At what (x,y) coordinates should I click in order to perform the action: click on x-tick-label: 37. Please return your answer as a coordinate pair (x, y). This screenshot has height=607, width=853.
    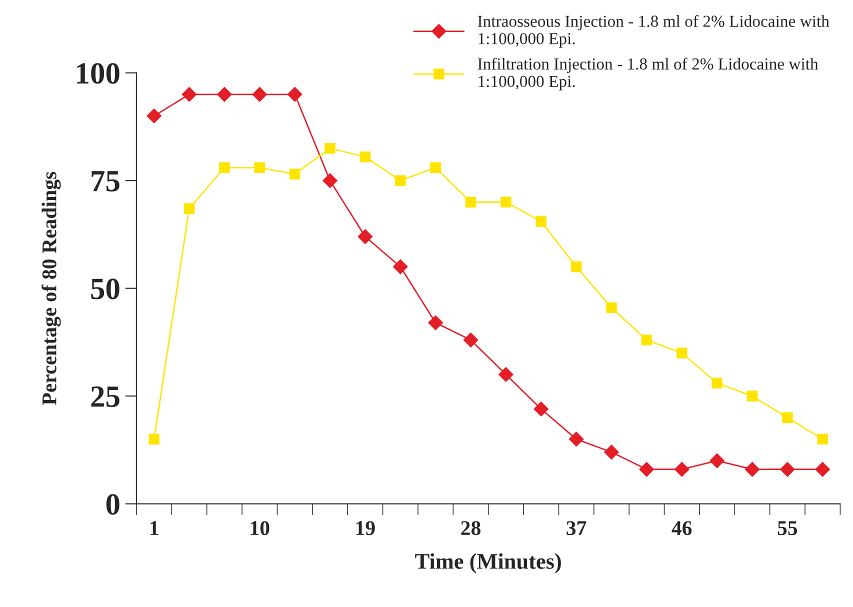
    Looking at the image, I should click on (576, 528).